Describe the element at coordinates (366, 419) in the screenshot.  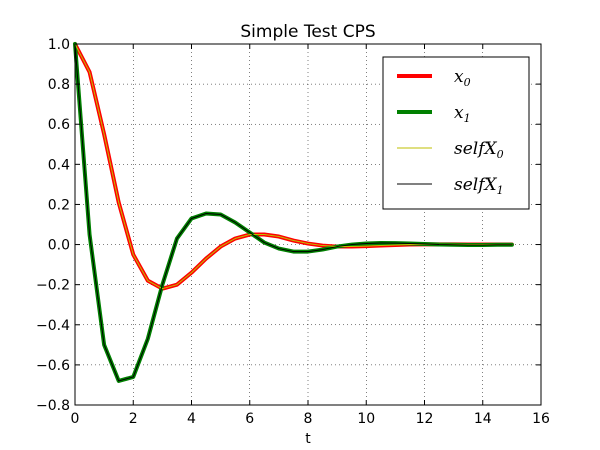
I see `x-tick-label: 10` at that location.